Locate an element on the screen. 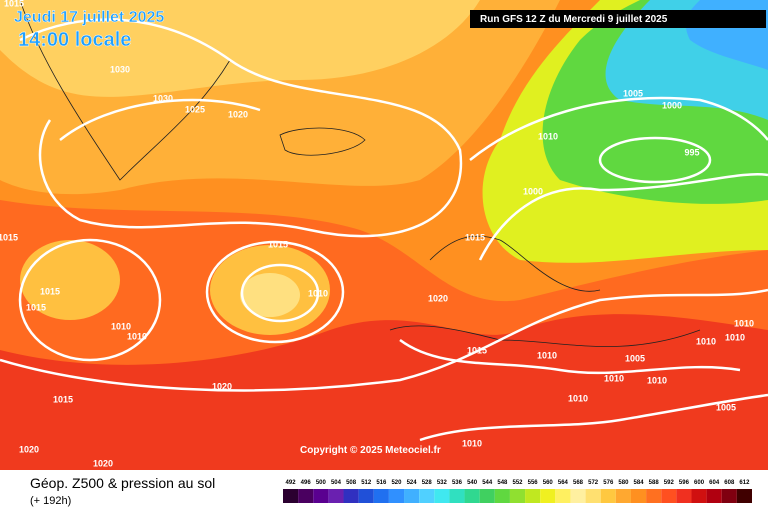 Image resolution: width=768 pixels, height=512 pixels. scale-label: 588 is located at coordinates (654, 483).